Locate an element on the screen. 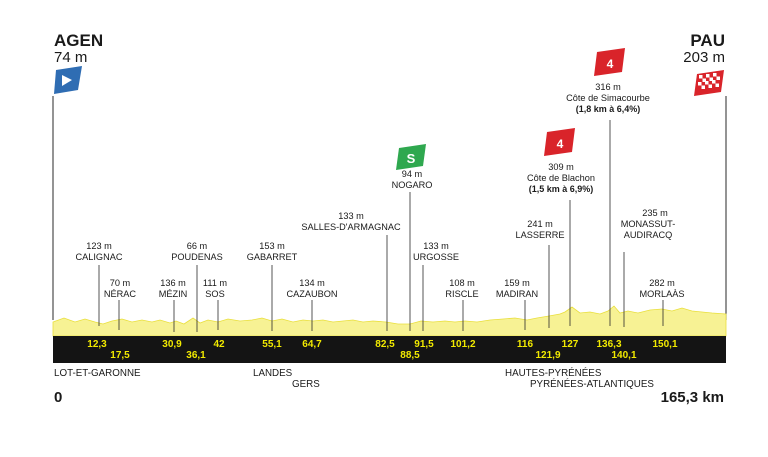 This screenshot has height=457, width=768. waypoint-name: MONASSUT- is located at coordinates (648, 224).